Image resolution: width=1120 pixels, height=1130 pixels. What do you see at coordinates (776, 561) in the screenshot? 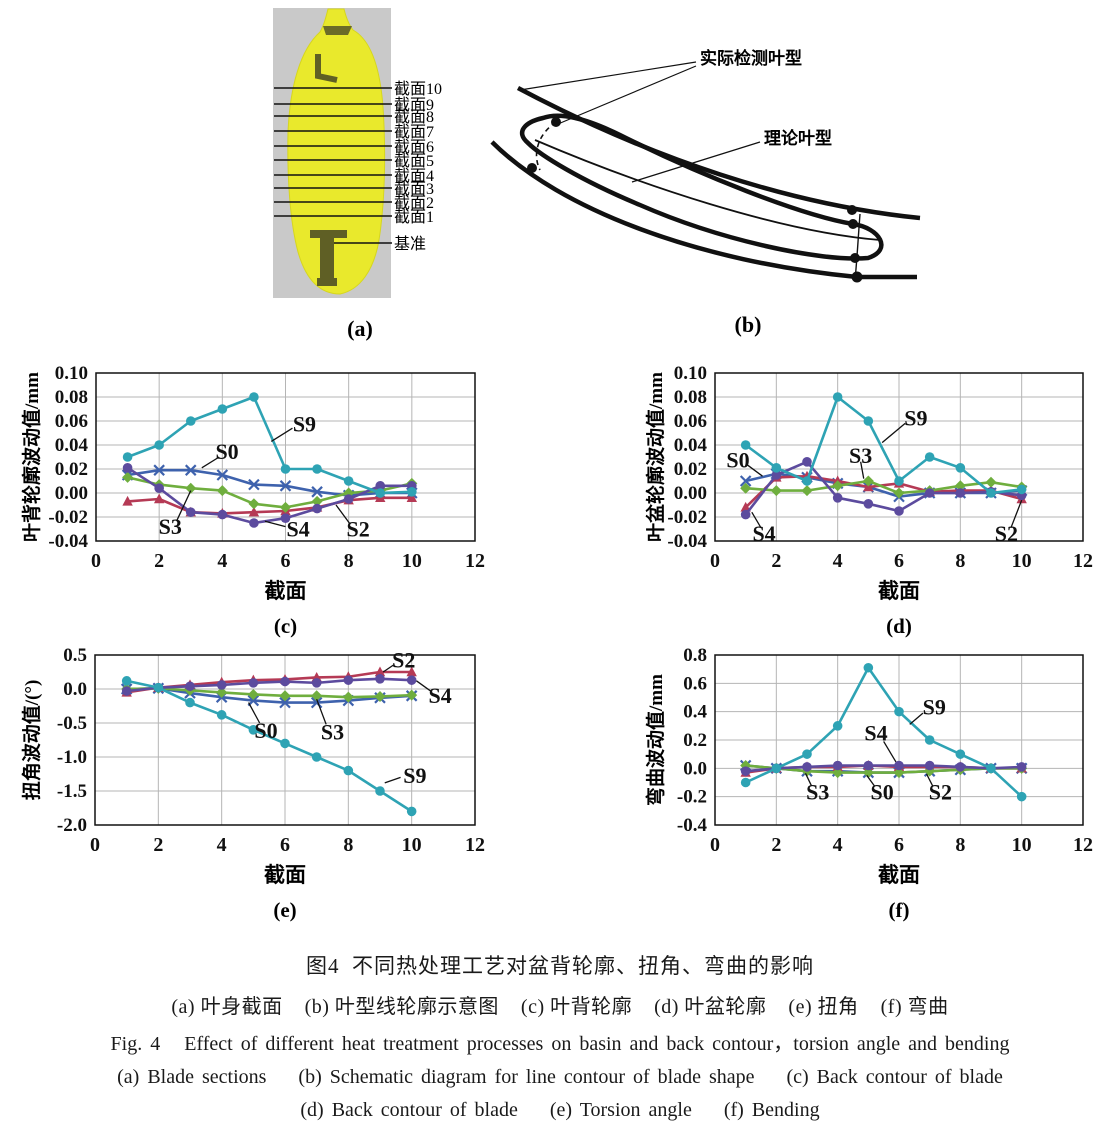
I see `x-tick-label: 2` at bounding box center [776, 561].